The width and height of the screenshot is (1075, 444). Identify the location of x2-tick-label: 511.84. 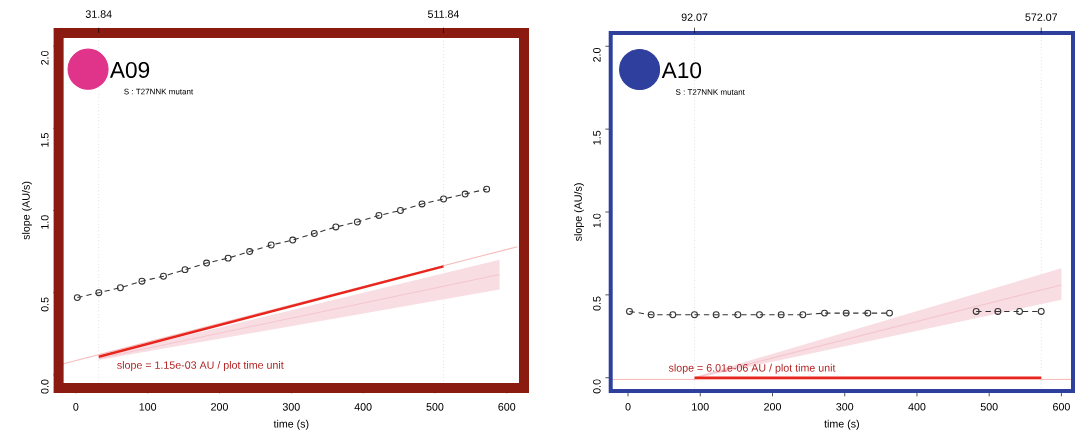
(443, 14).